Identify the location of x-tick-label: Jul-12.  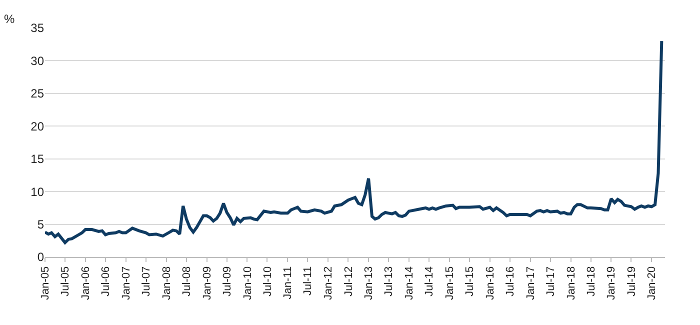
(348, 281).